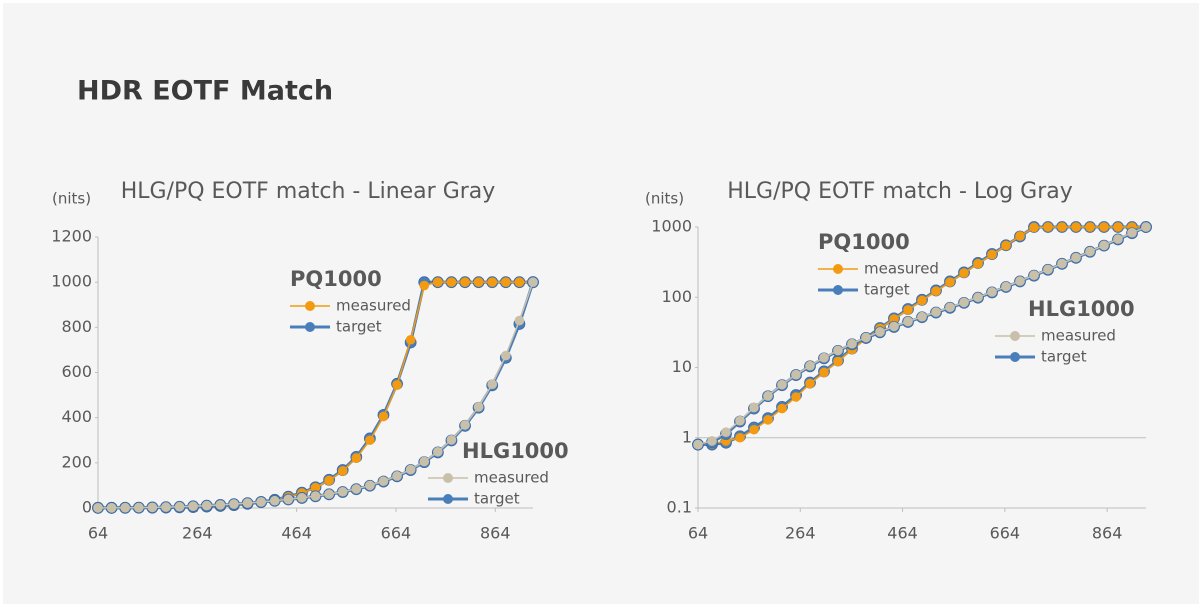 This screenshot has width=1202, height=607. I want to click on y-tick-label: 600, so click(76, 371).